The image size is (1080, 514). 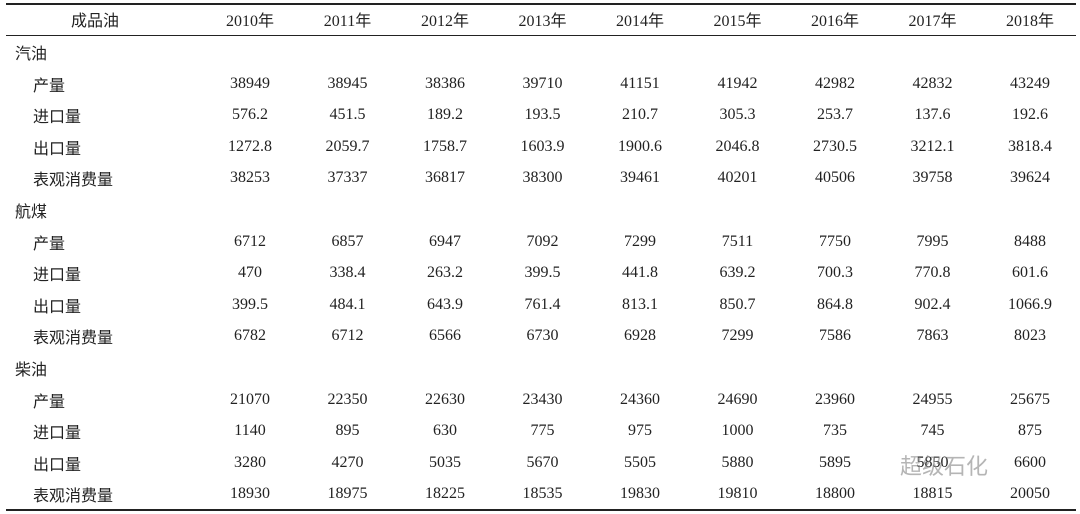 What do you see at coordinates (835, 336) in the screenshot?
I see `value-cell: 7586` at bounding box center [835, 336].